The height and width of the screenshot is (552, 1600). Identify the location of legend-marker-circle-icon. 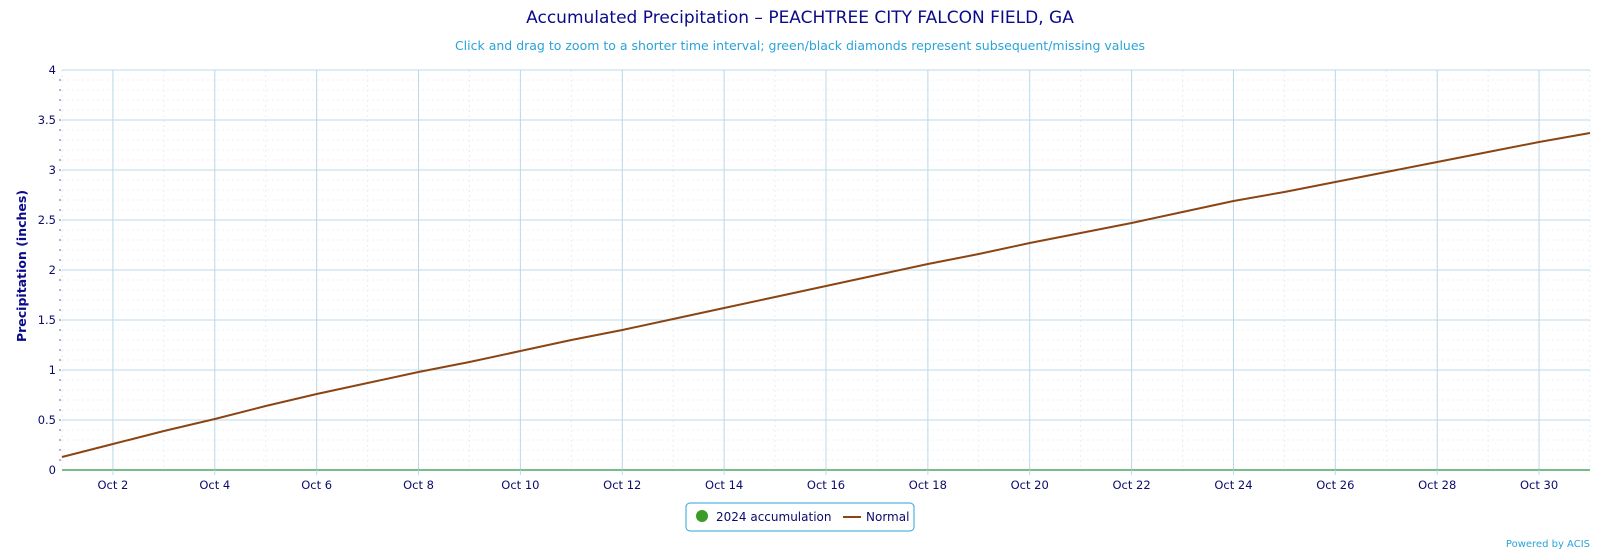
(702, 516).